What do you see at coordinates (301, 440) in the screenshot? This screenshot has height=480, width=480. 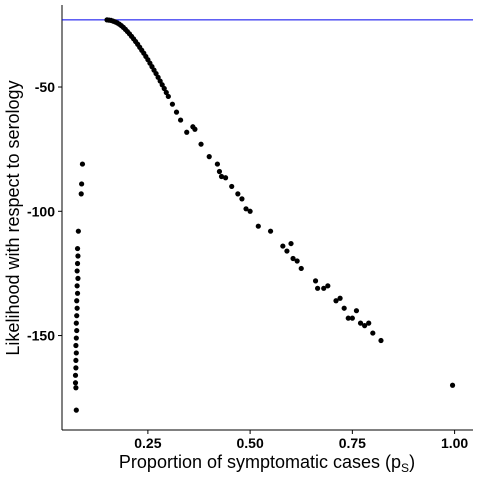 I see `x-axis-ticks: 0.25 0.50 0.75 1.00` at bounding box center [301, 440].